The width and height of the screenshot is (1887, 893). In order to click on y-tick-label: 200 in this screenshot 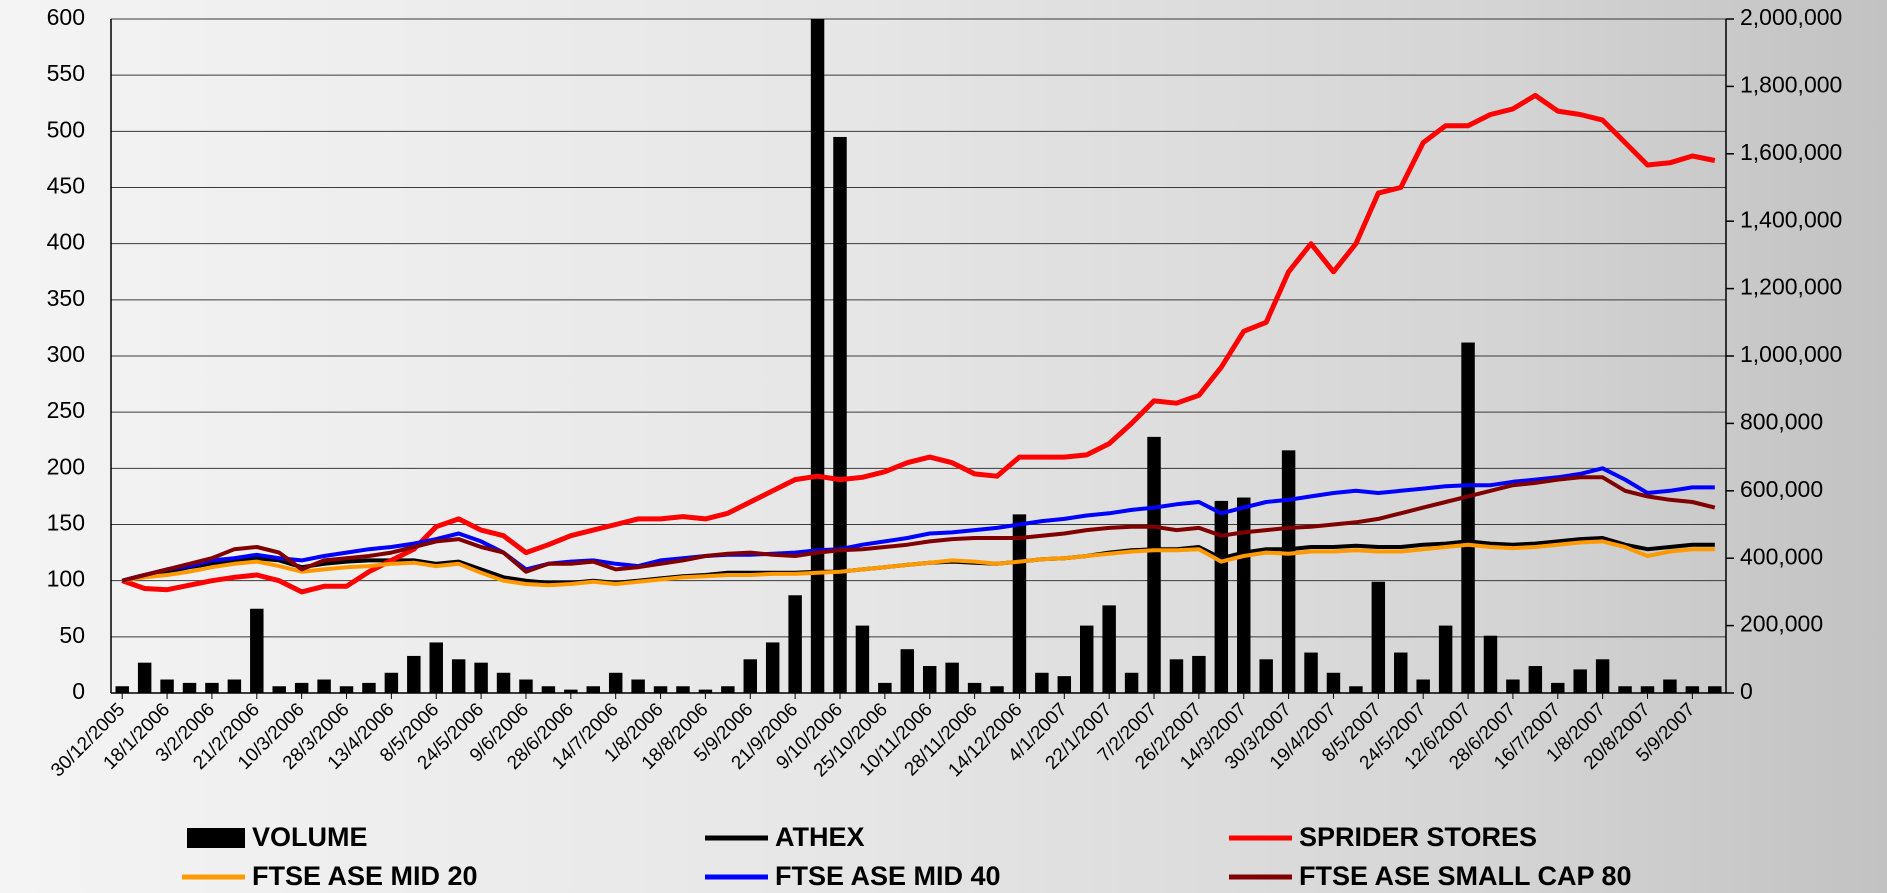, I will do `click(66, 466)`.